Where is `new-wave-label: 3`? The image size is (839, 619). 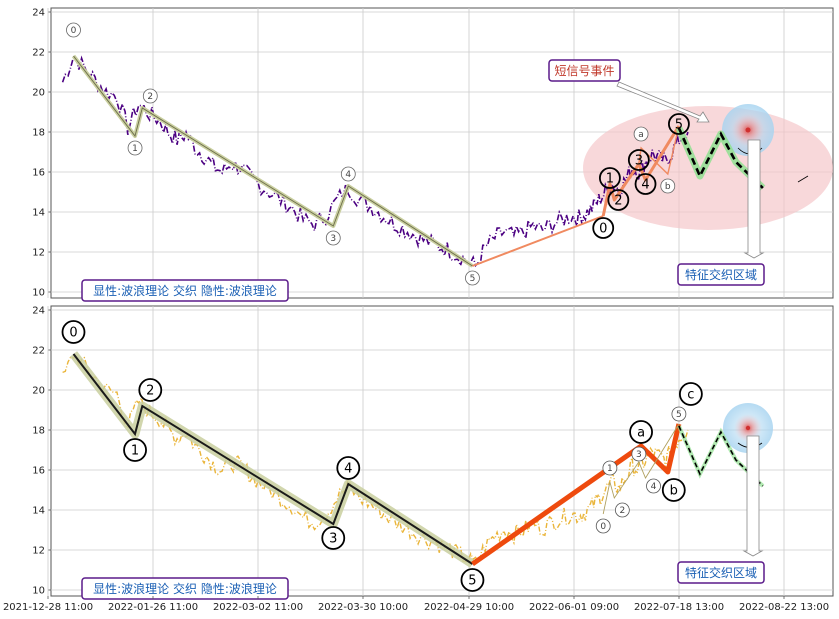
new-wave-label: 3 is located at coordinates (639, 161).